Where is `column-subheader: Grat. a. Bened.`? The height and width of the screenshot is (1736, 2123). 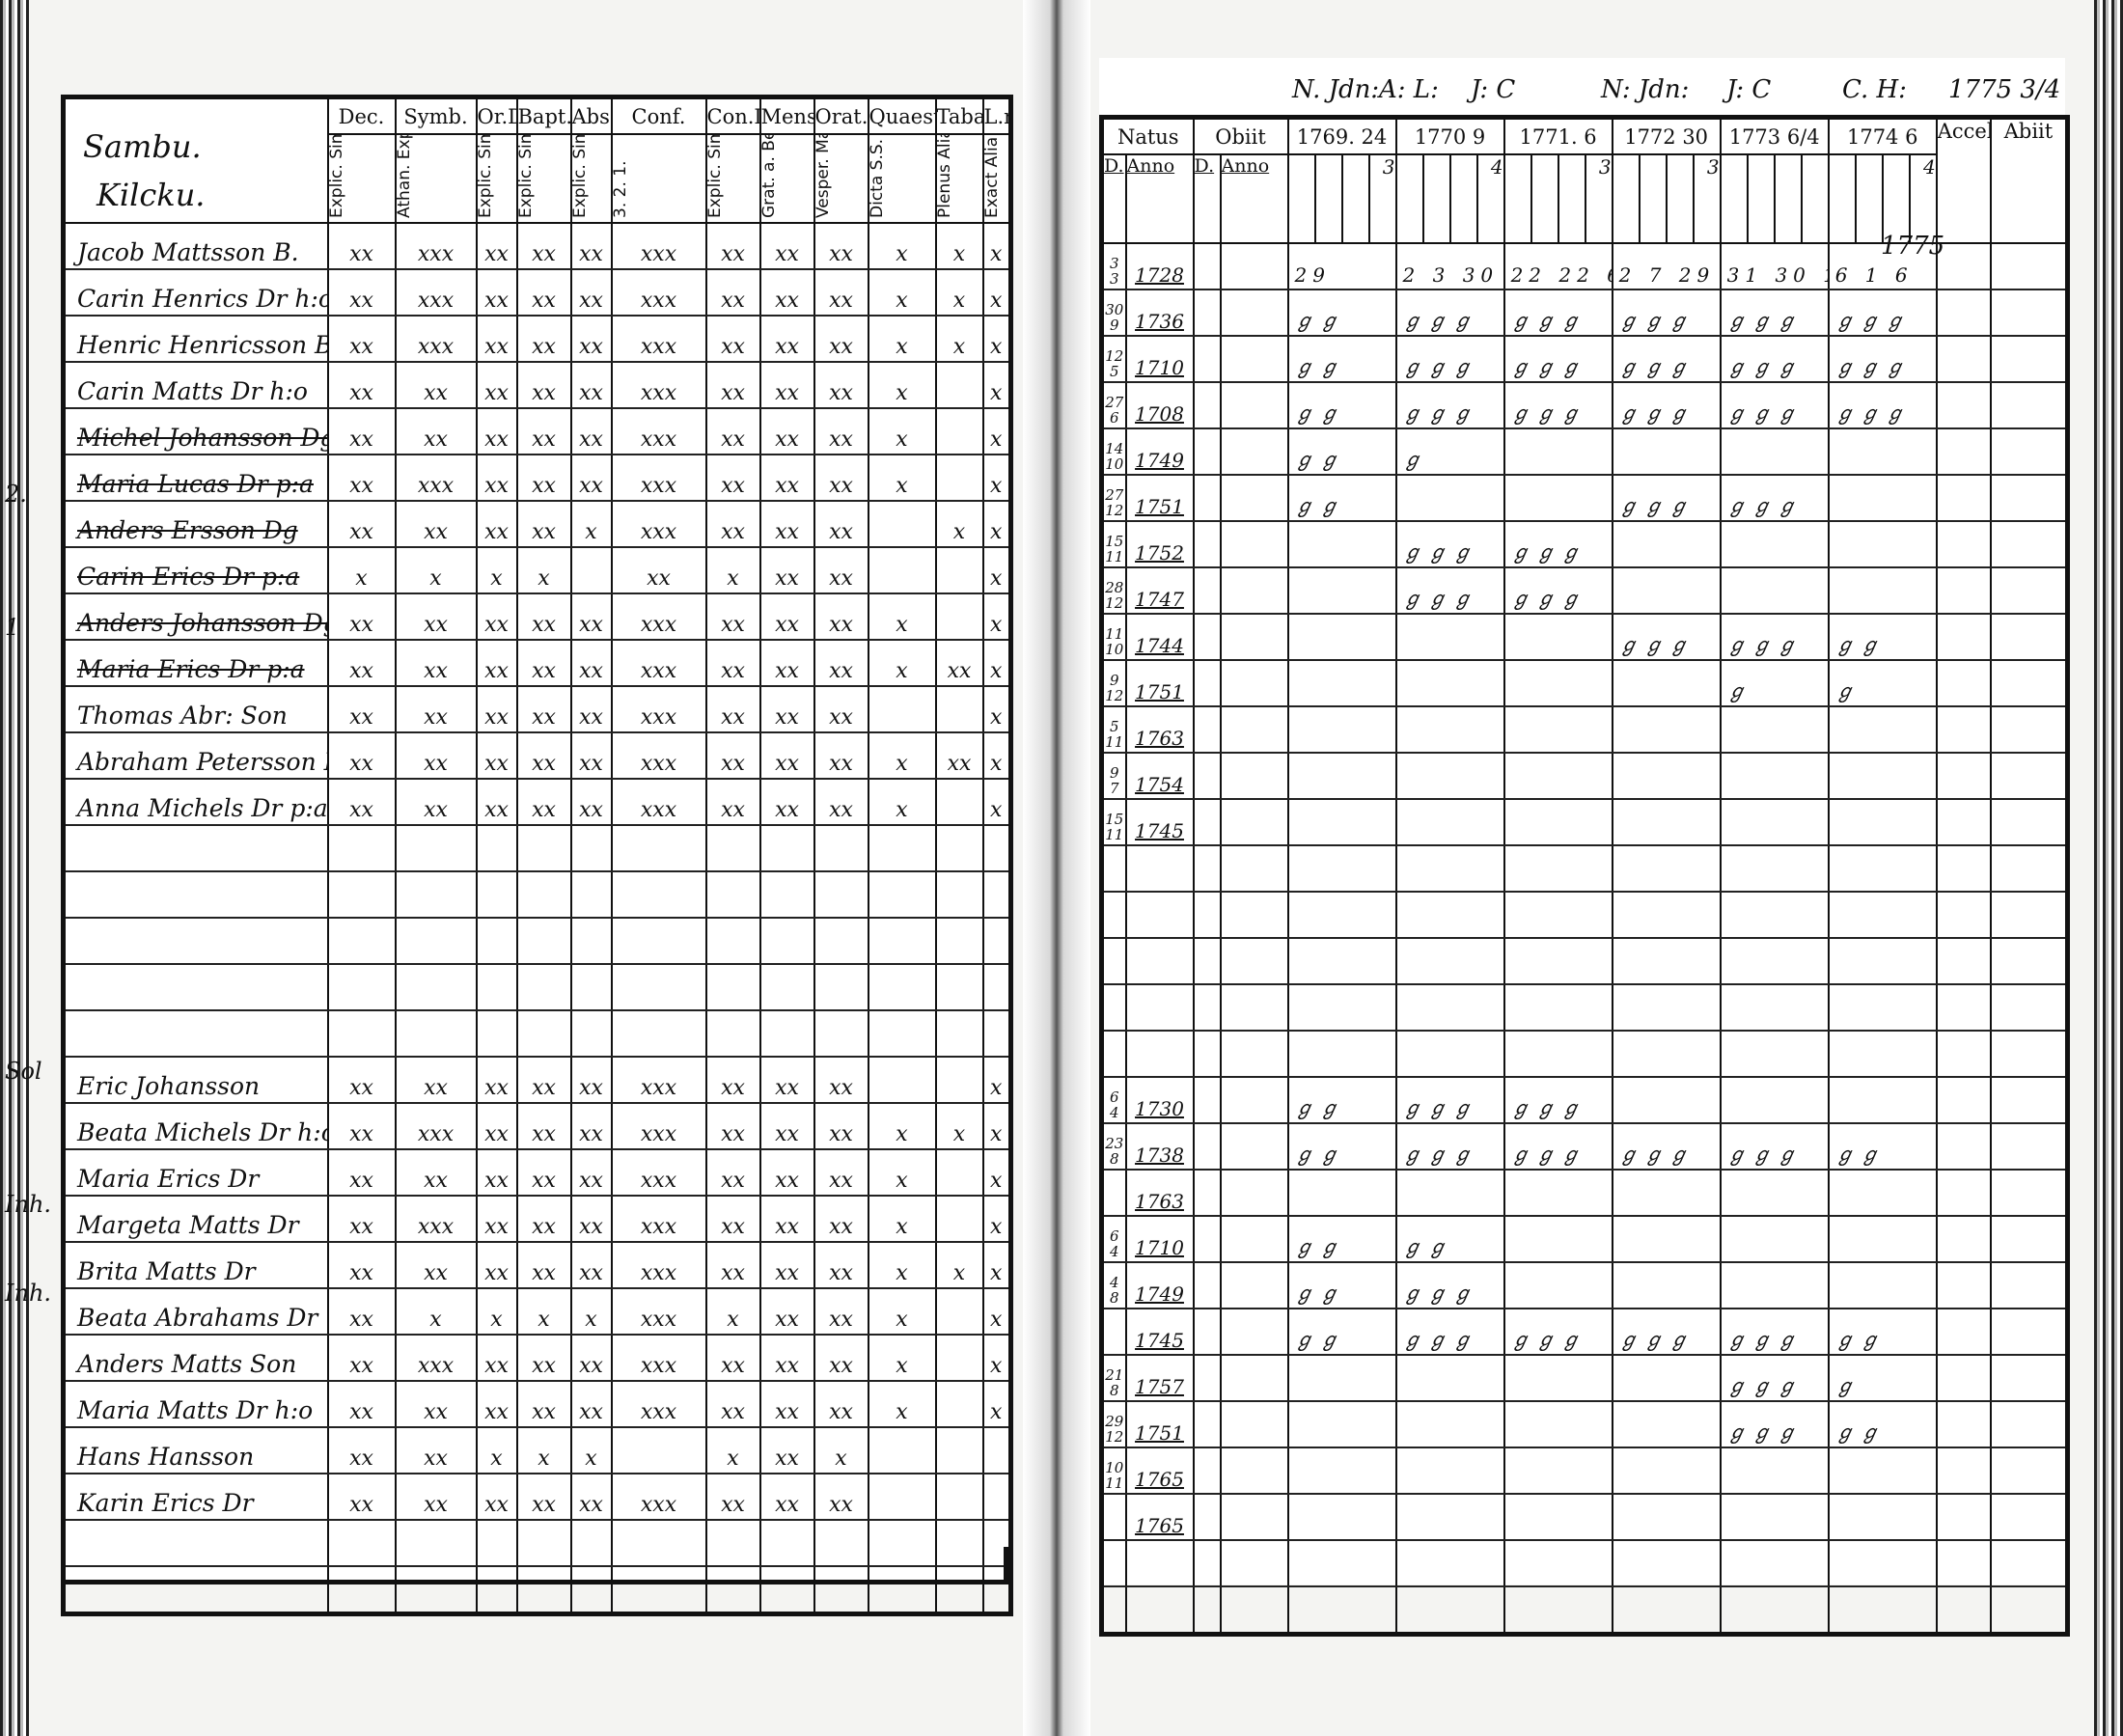 column-subheader: Grat. a. Bened. is located at coordinates (769, 176).